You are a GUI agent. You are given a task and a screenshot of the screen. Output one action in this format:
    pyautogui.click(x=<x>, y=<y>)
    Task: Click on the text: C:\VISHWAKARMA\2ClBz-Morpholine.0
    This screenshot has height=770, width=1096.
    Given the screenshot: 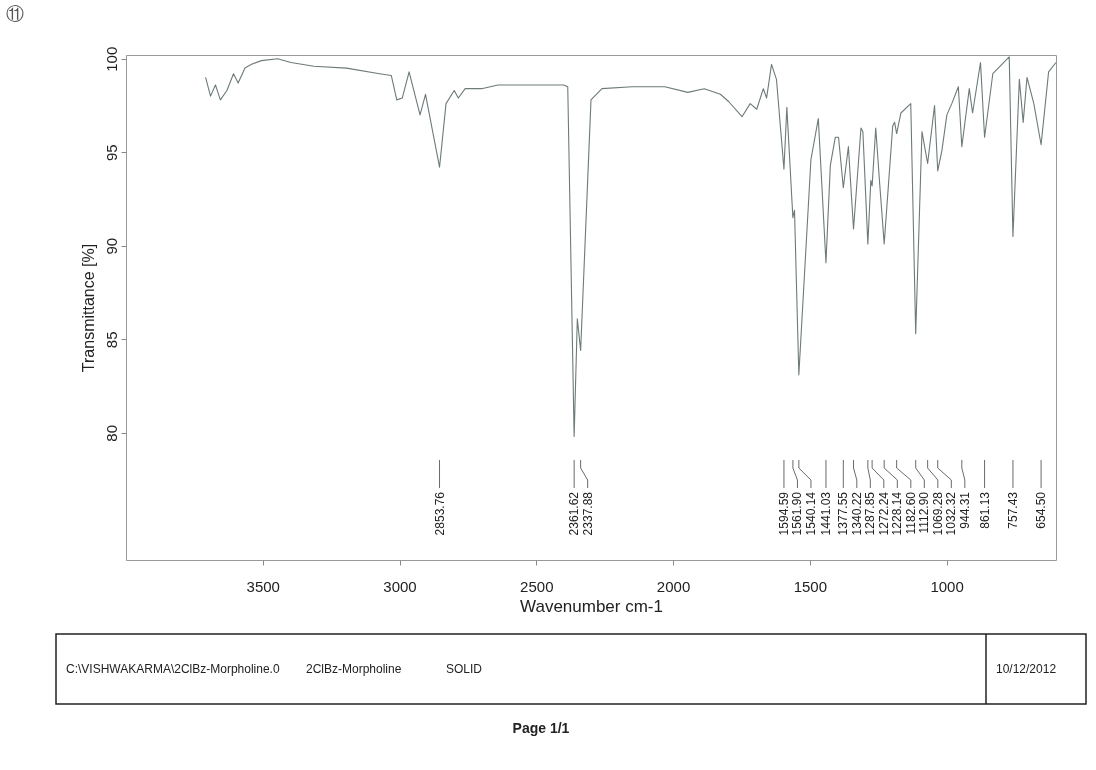 What is the action you would take?
    pyautogui.click(x=173, y=669)
    